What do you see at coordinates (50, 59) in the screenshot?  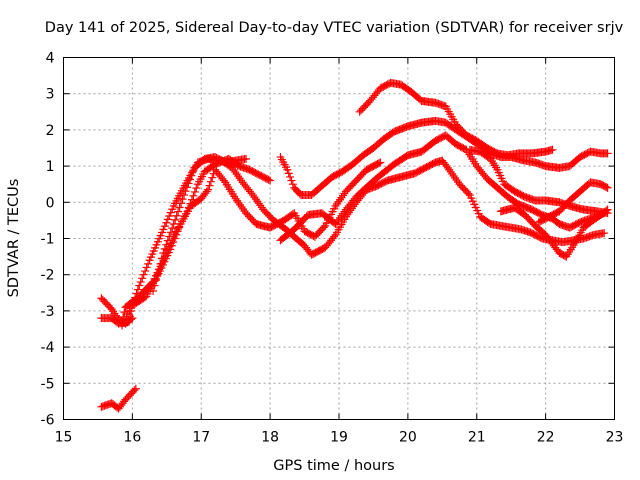 I see `y-tick-label: 4` at bounding box center [50, 59].